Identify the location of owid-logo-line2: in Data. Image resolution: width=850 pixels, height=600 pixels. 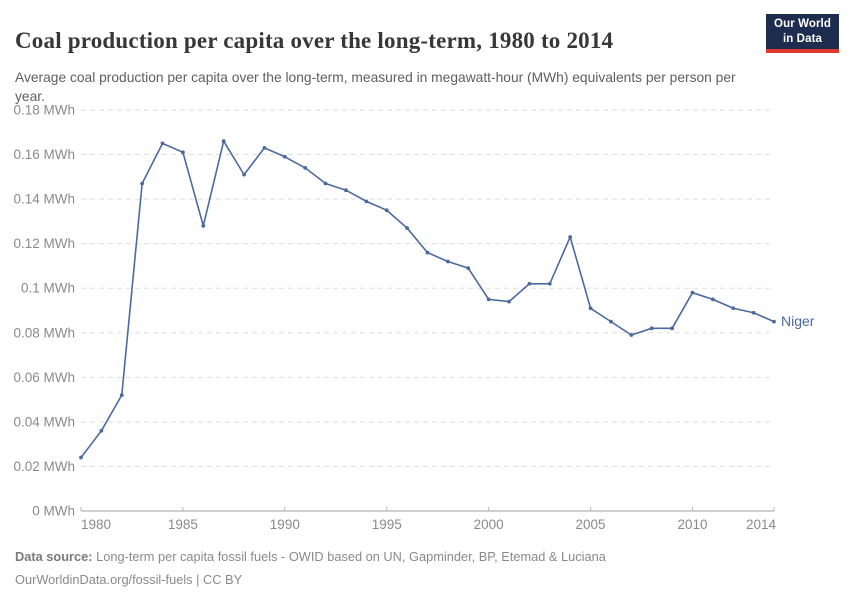
(802, 38).